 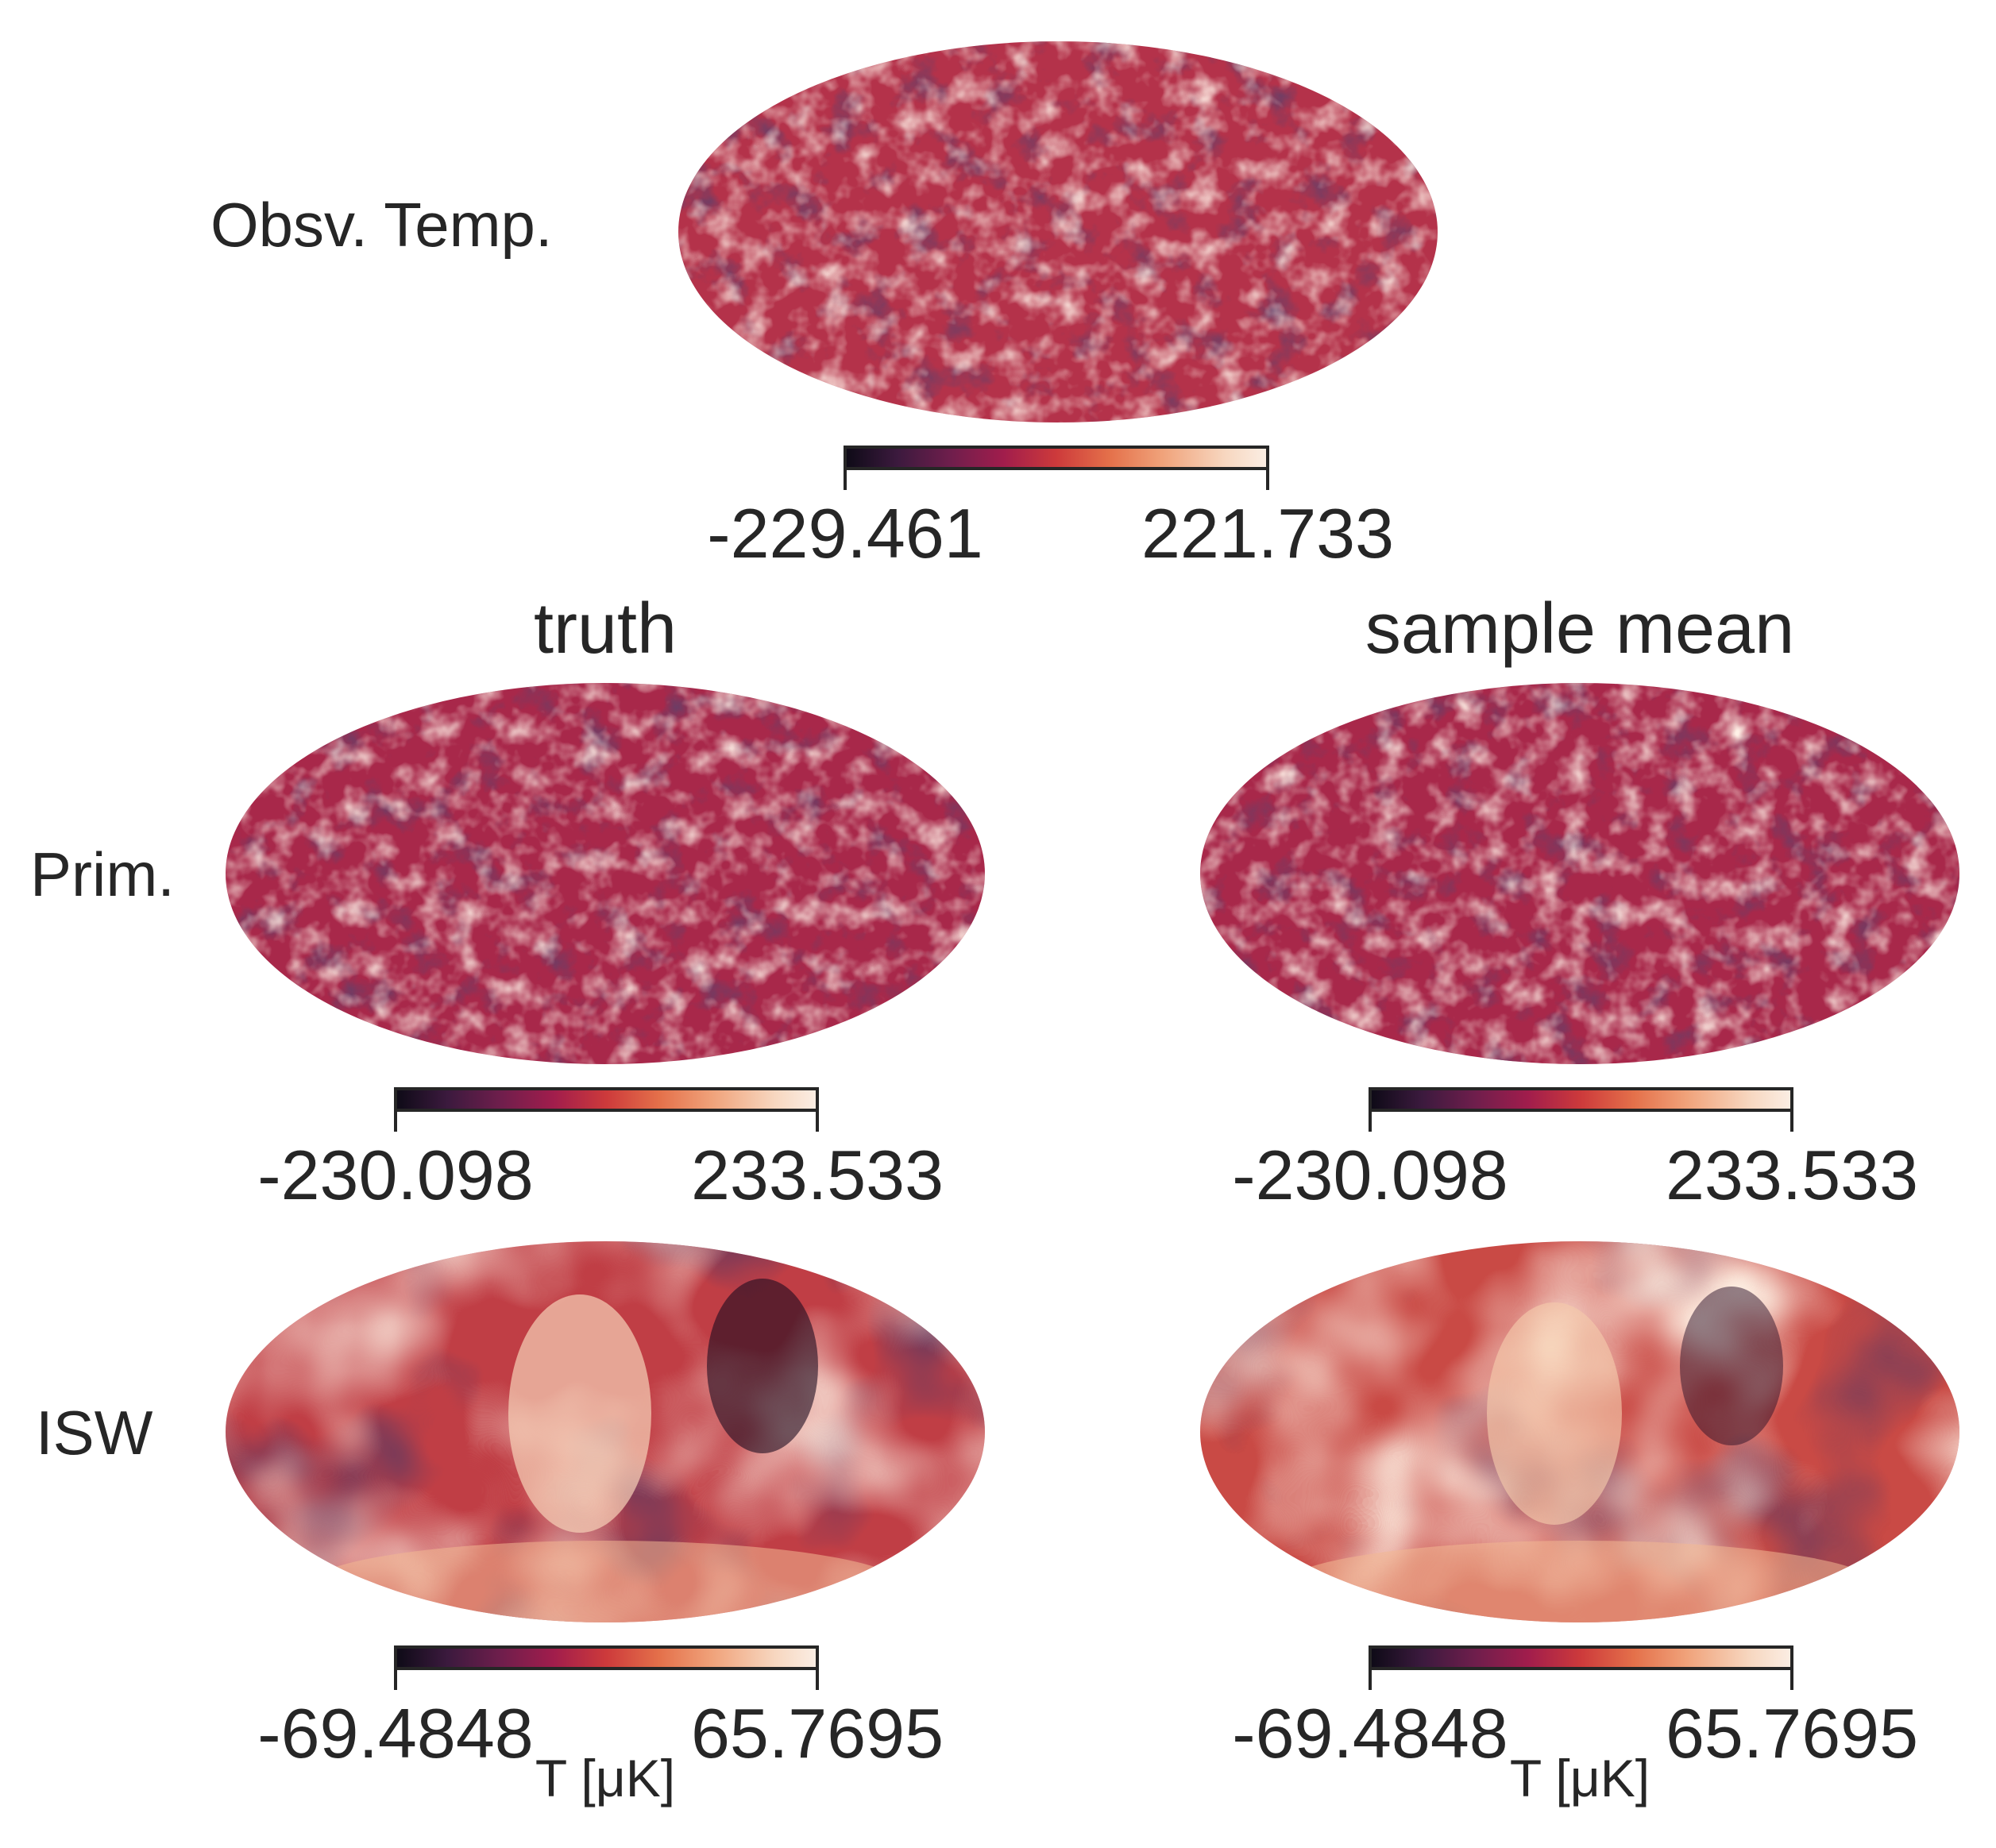 What do you see at coordinates (606, 629) in the screenshot?
I see `column-title-truth: truth` at bounding box center [606, 629].